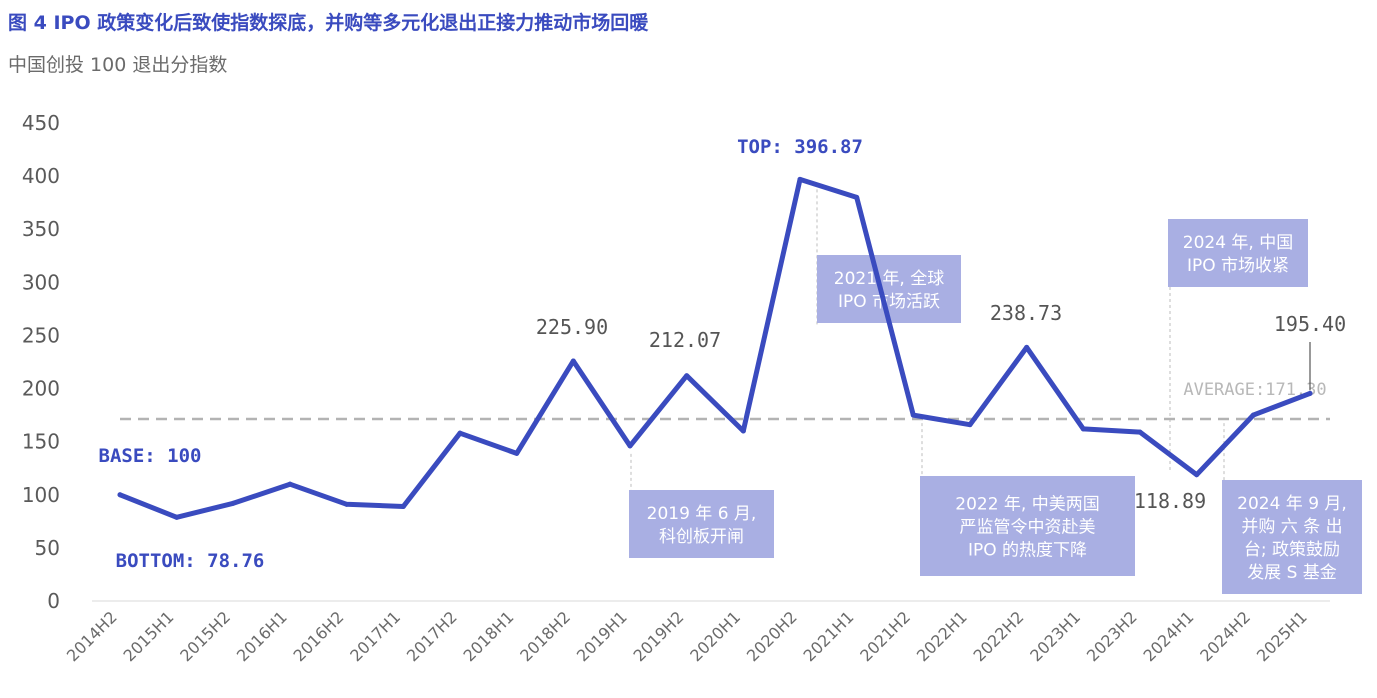 The height and width of the screenshot is (698, 1377). What do you see at coordinates (1292, 504) in the screenshot?
I see `annotation-text: 2024 年 9 月,` at bounding box center [1292, 504].